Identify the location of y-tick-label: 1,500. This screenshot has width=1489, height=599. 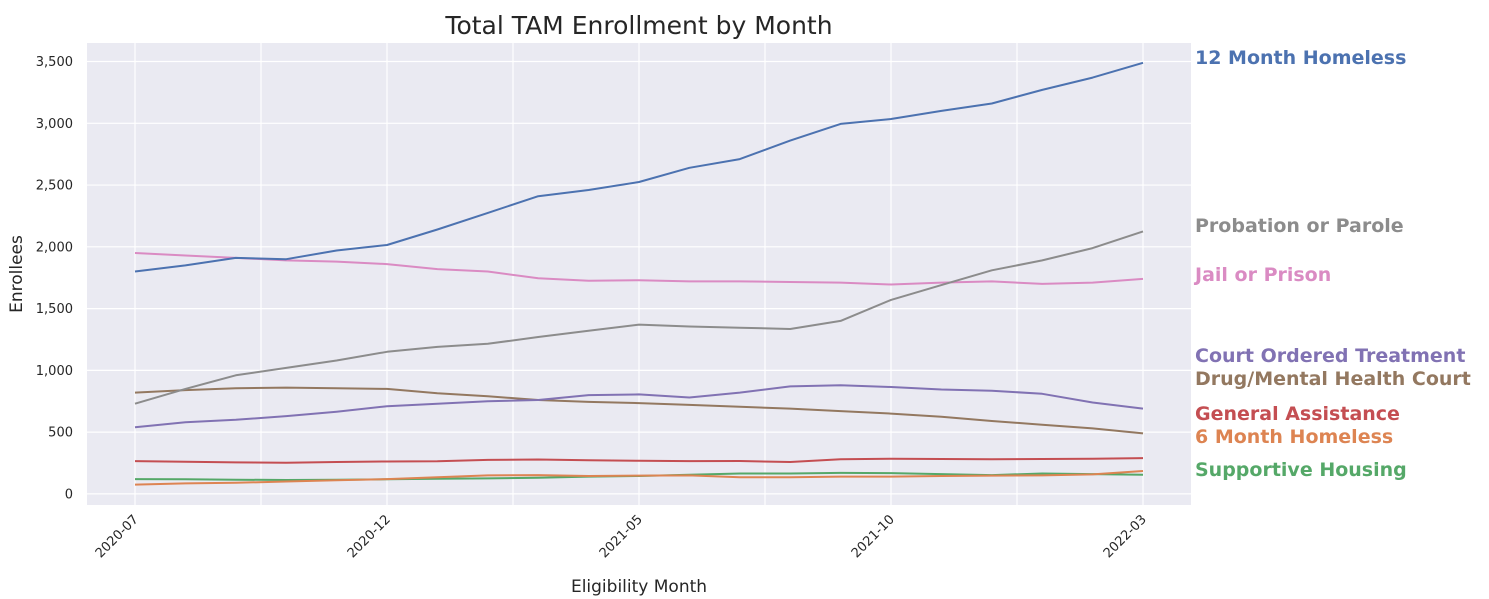
(54, 309).